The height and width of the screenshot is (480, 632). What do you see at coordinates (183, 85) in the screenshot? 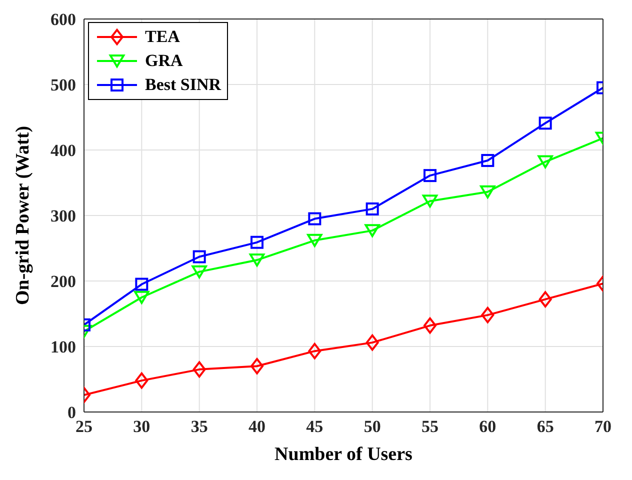
I see `legend-label: Best SINR` at bounding box center [183, 85].